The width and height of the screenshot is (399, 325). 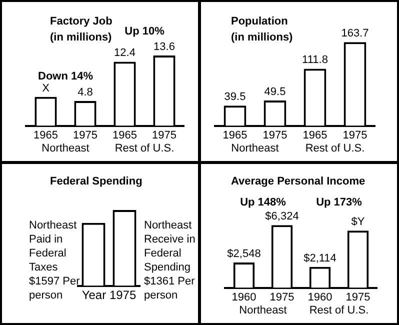 I want to click on data-label: X, so click(x=46, y=88).